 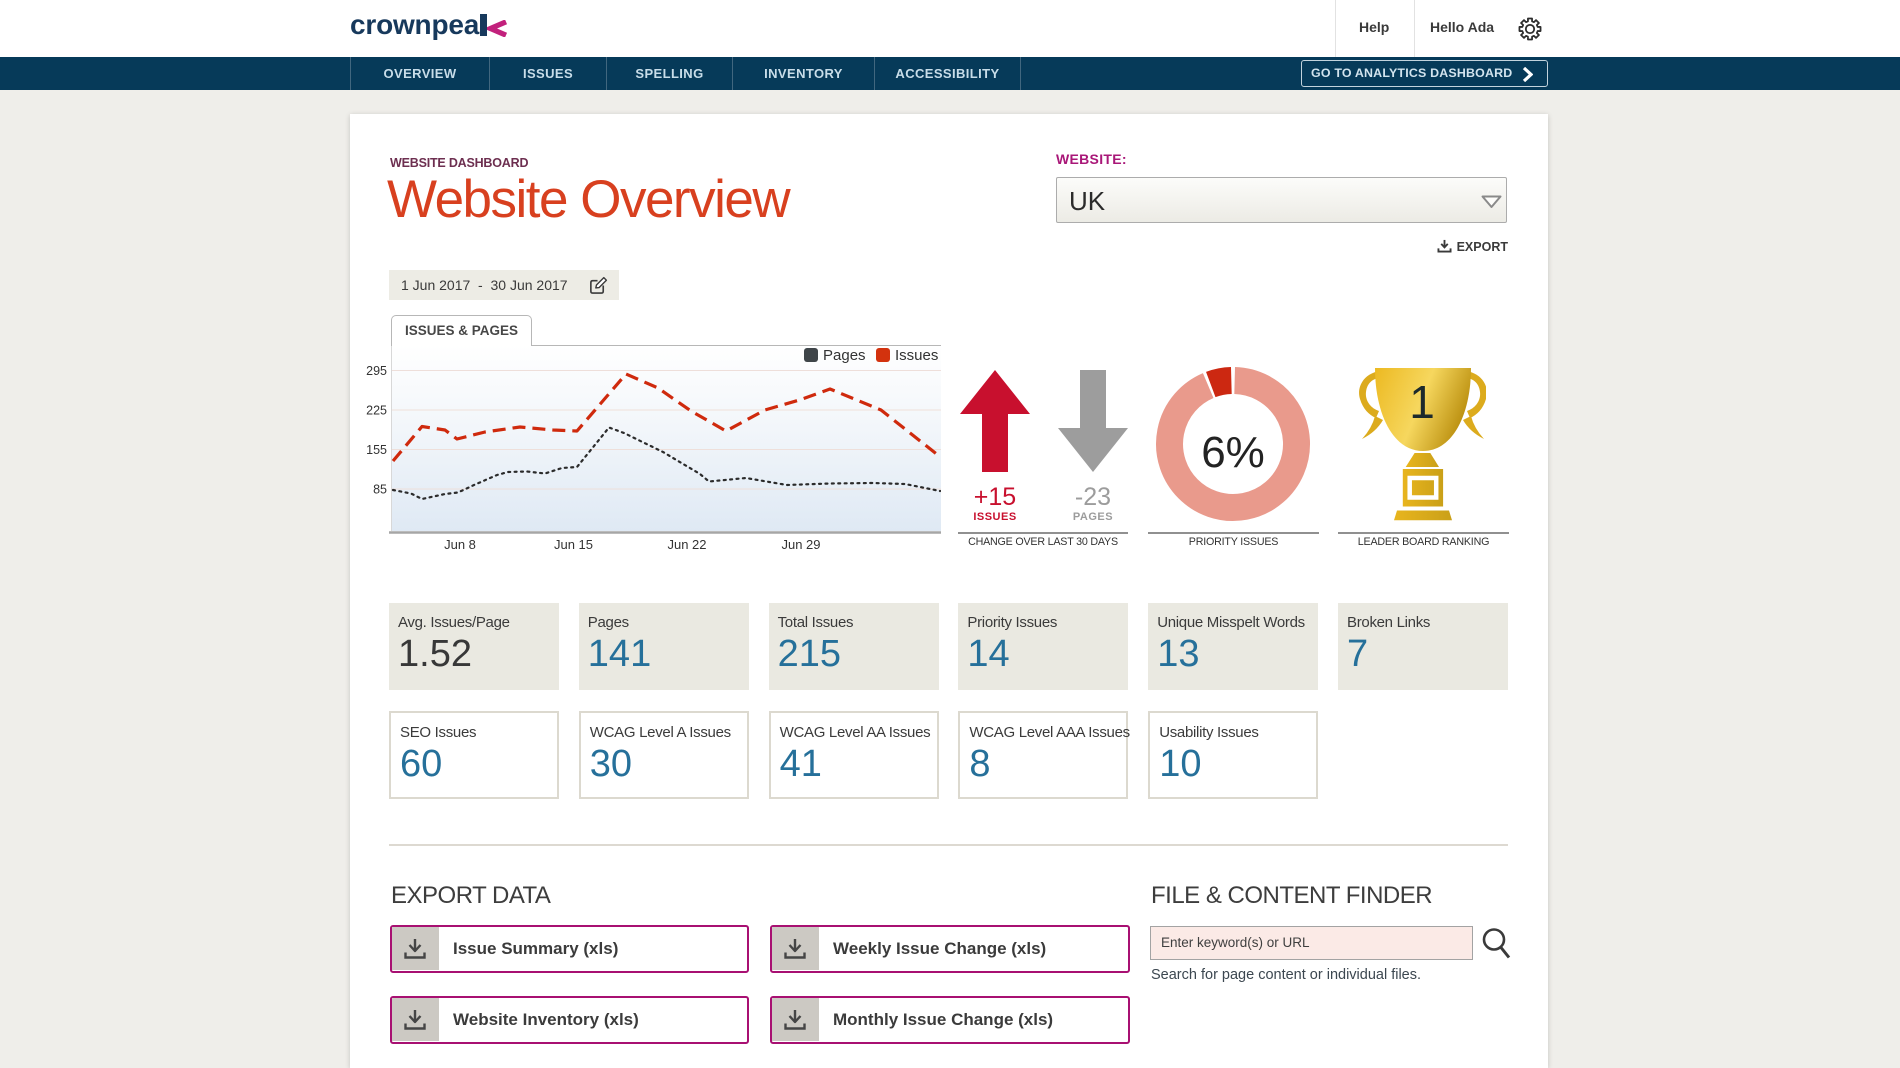 I want to click on svg-text: Pages, so click(x=844, y=355).